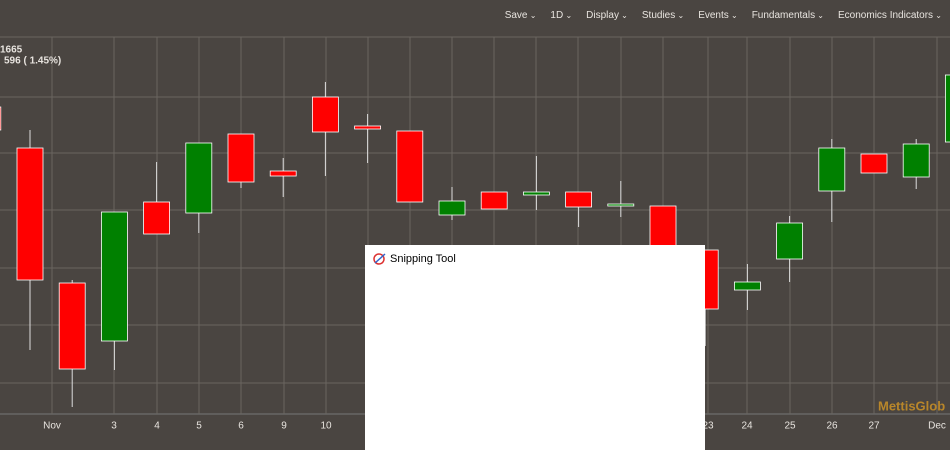 This screenshot has width=950, height=450. What do you see at coordinates (284, 426) in the screenshot?
I see `x-tick-label: 9` at bounding box center [284, 426].